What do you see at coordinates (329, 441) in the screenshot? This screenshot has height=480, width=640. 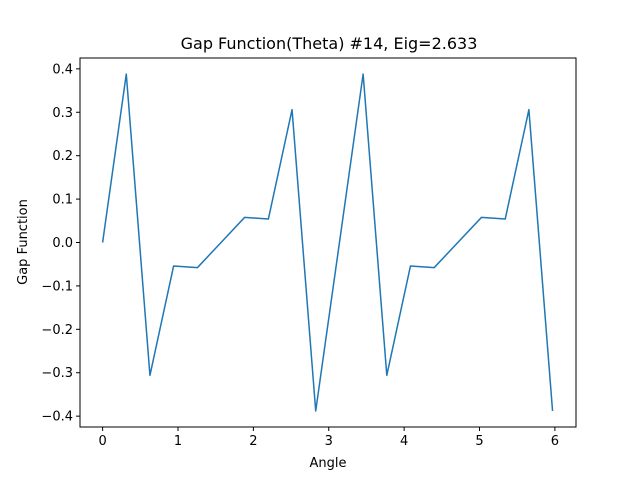 I see `x-tick-label: 3` at bounding box center [329, 441].